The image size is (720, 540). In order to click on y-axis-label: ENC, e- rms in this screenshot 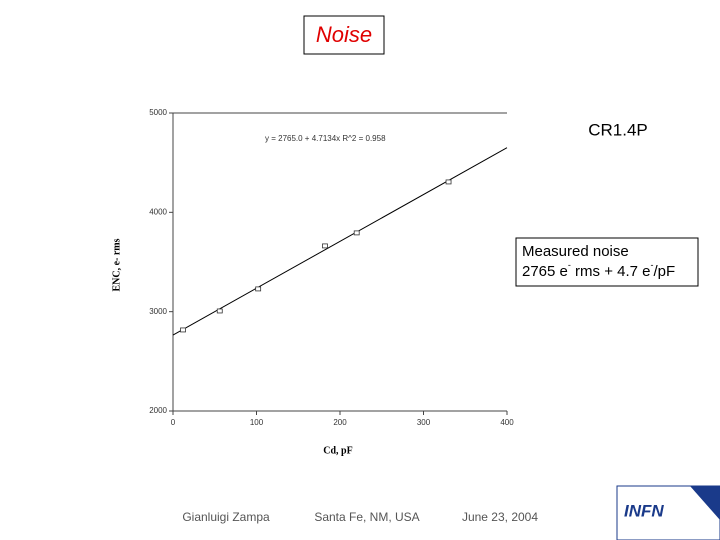, I will do `click(116, 264)`.